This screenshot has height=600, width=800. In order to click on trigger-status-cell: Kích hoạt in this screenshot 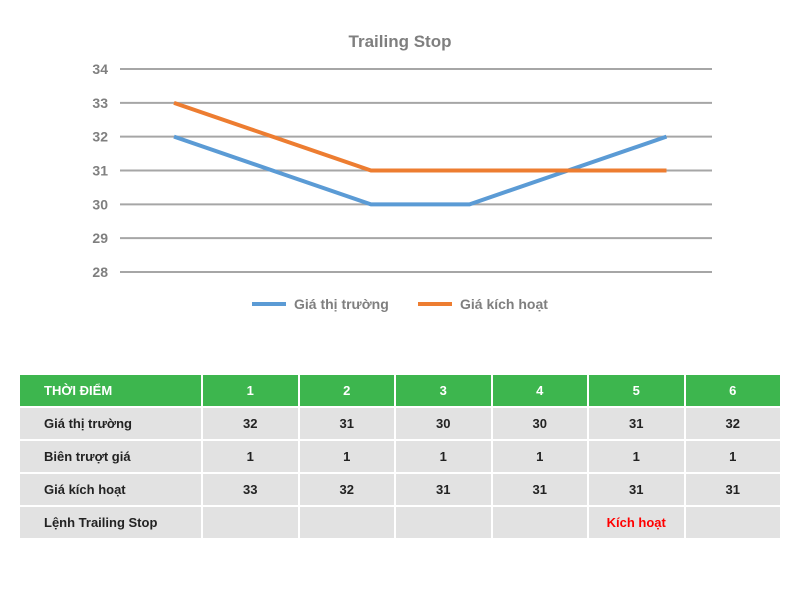, I will do `click(636, 522)`.